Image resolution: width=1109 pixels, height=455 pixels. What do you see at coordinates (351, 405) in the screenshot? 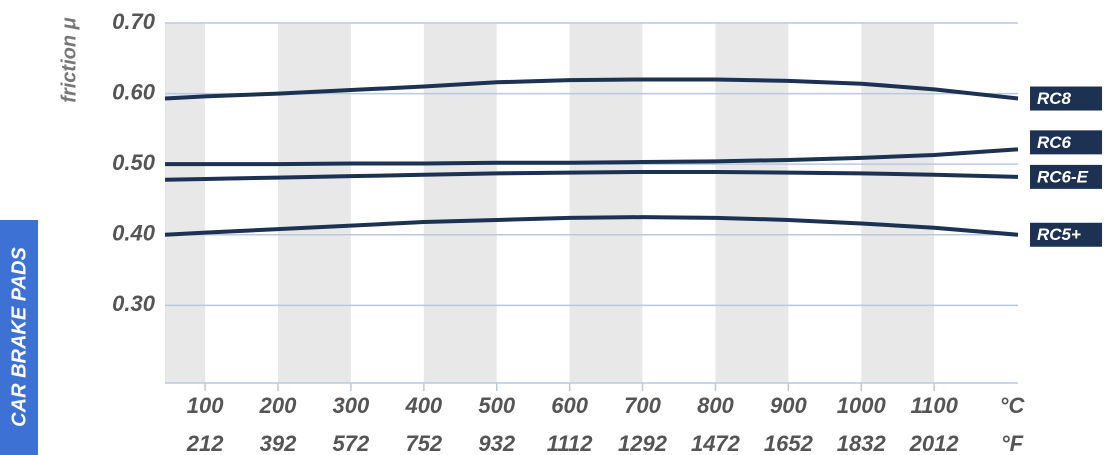
I see `x-tick-label: 300` at bounding box center [351, 405].